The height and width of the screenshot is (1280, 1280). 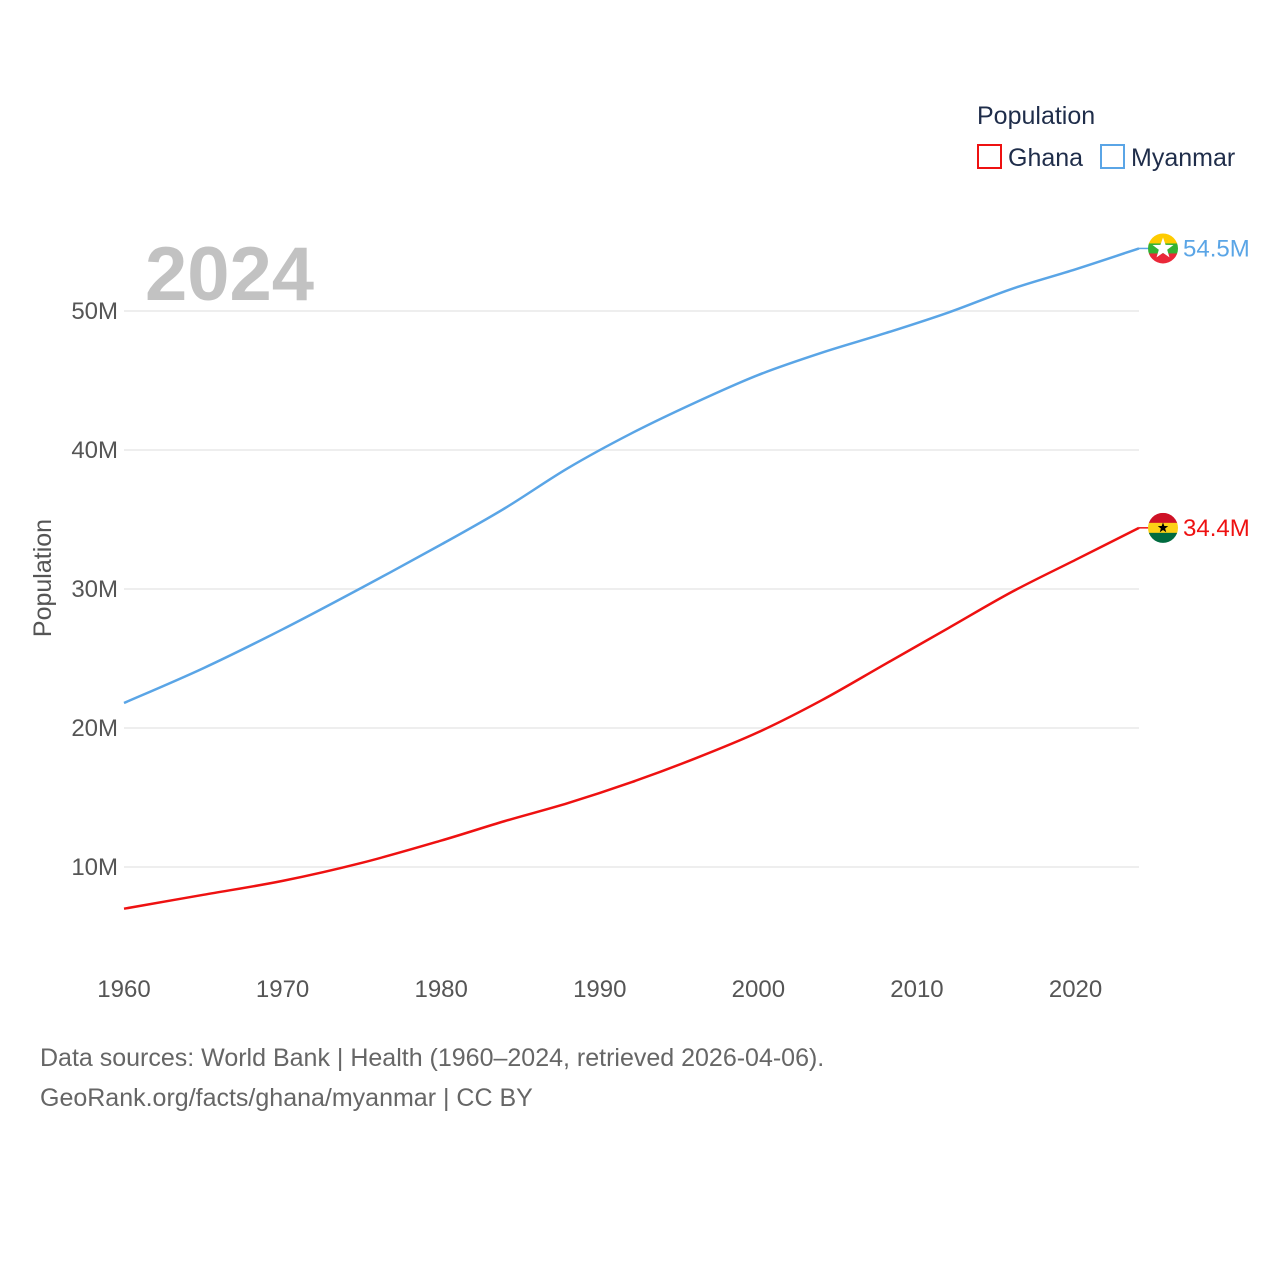 I want to click on y-tick-label: 50M, so click(x=94, y=311).